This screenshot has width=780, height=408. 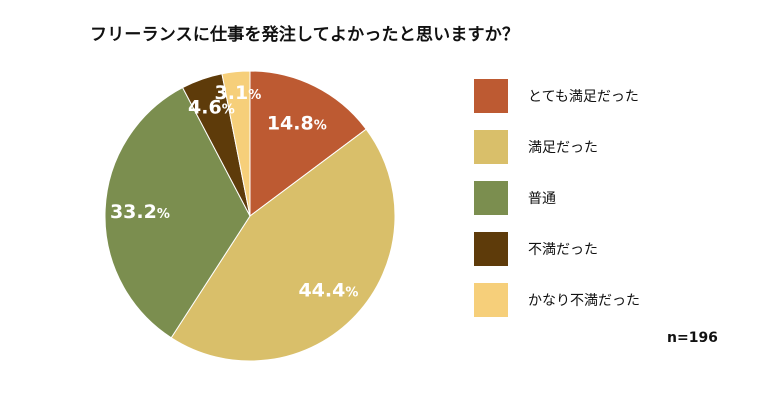 I want to click on pie-slice-label: 14.8%, so click(x=297, y=124).